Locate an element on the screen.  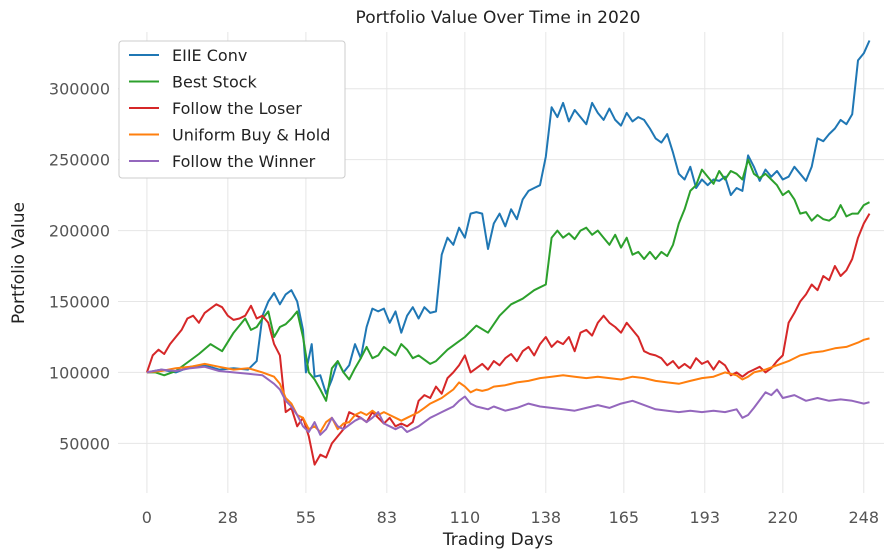
x-tick-label: 83 is located at coordinates (387, 517).